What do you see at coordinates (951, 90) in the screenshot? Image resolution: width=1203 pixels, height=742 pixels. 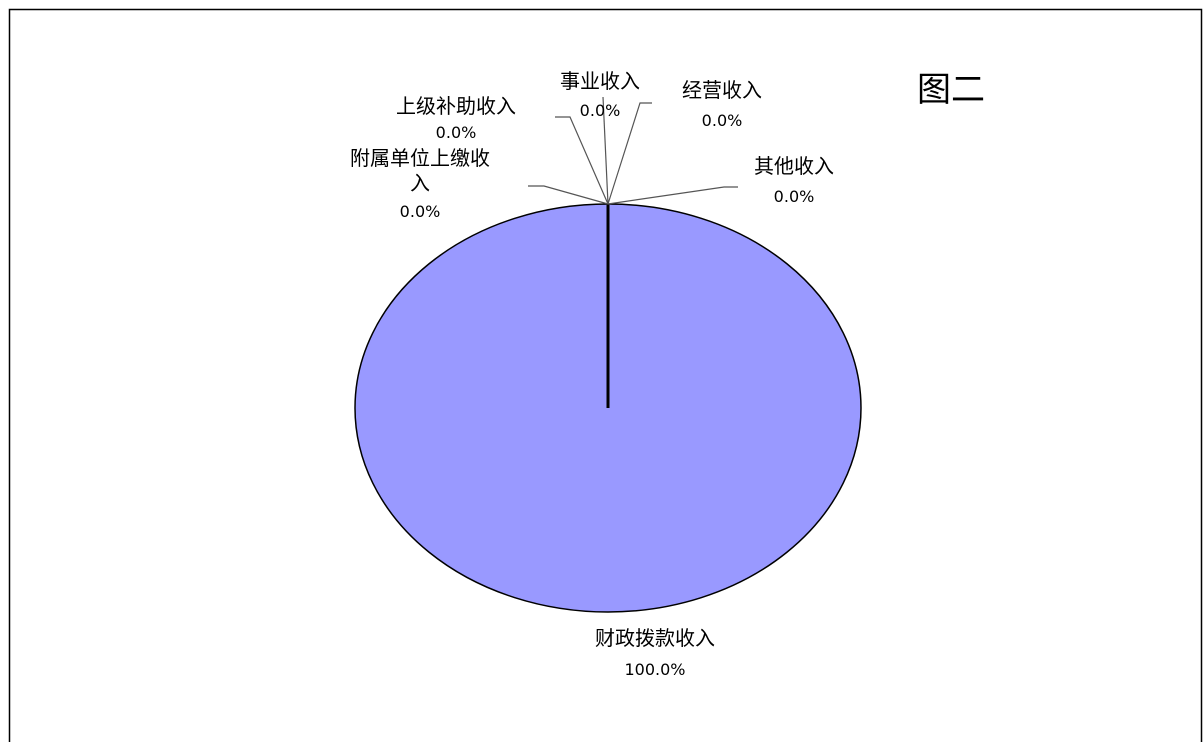 I see `chart-title: 图二` at bounding box center [951, 90].